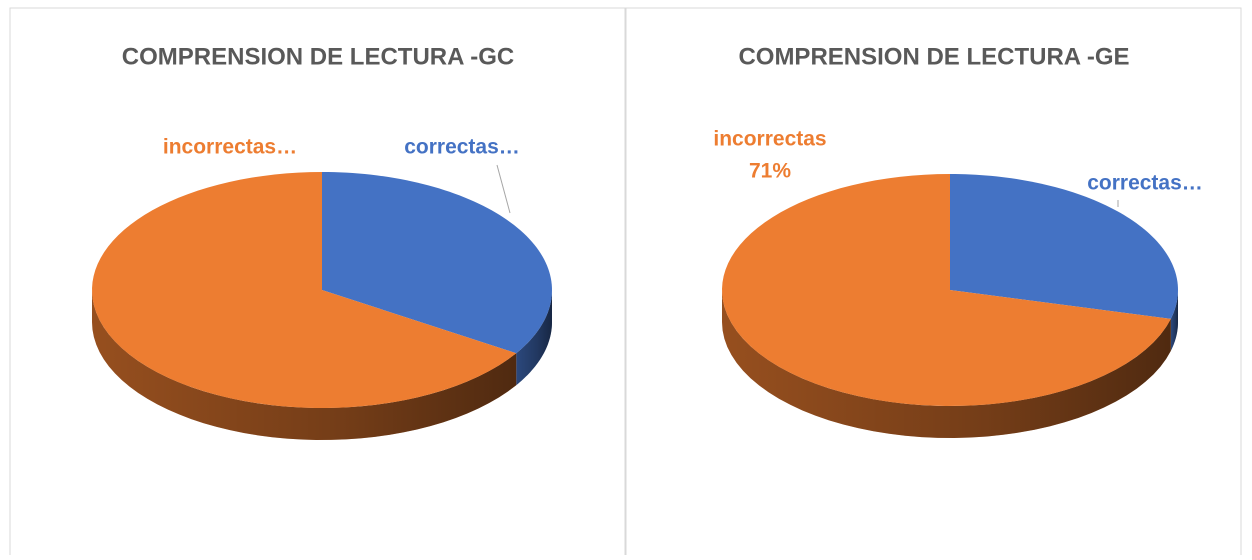 This screenshot has width=1252, height=560. What do you see at coordinates (769, 139) in the screenshot?
I see `data-label: incorrectas` at bounding box center [769, 139].